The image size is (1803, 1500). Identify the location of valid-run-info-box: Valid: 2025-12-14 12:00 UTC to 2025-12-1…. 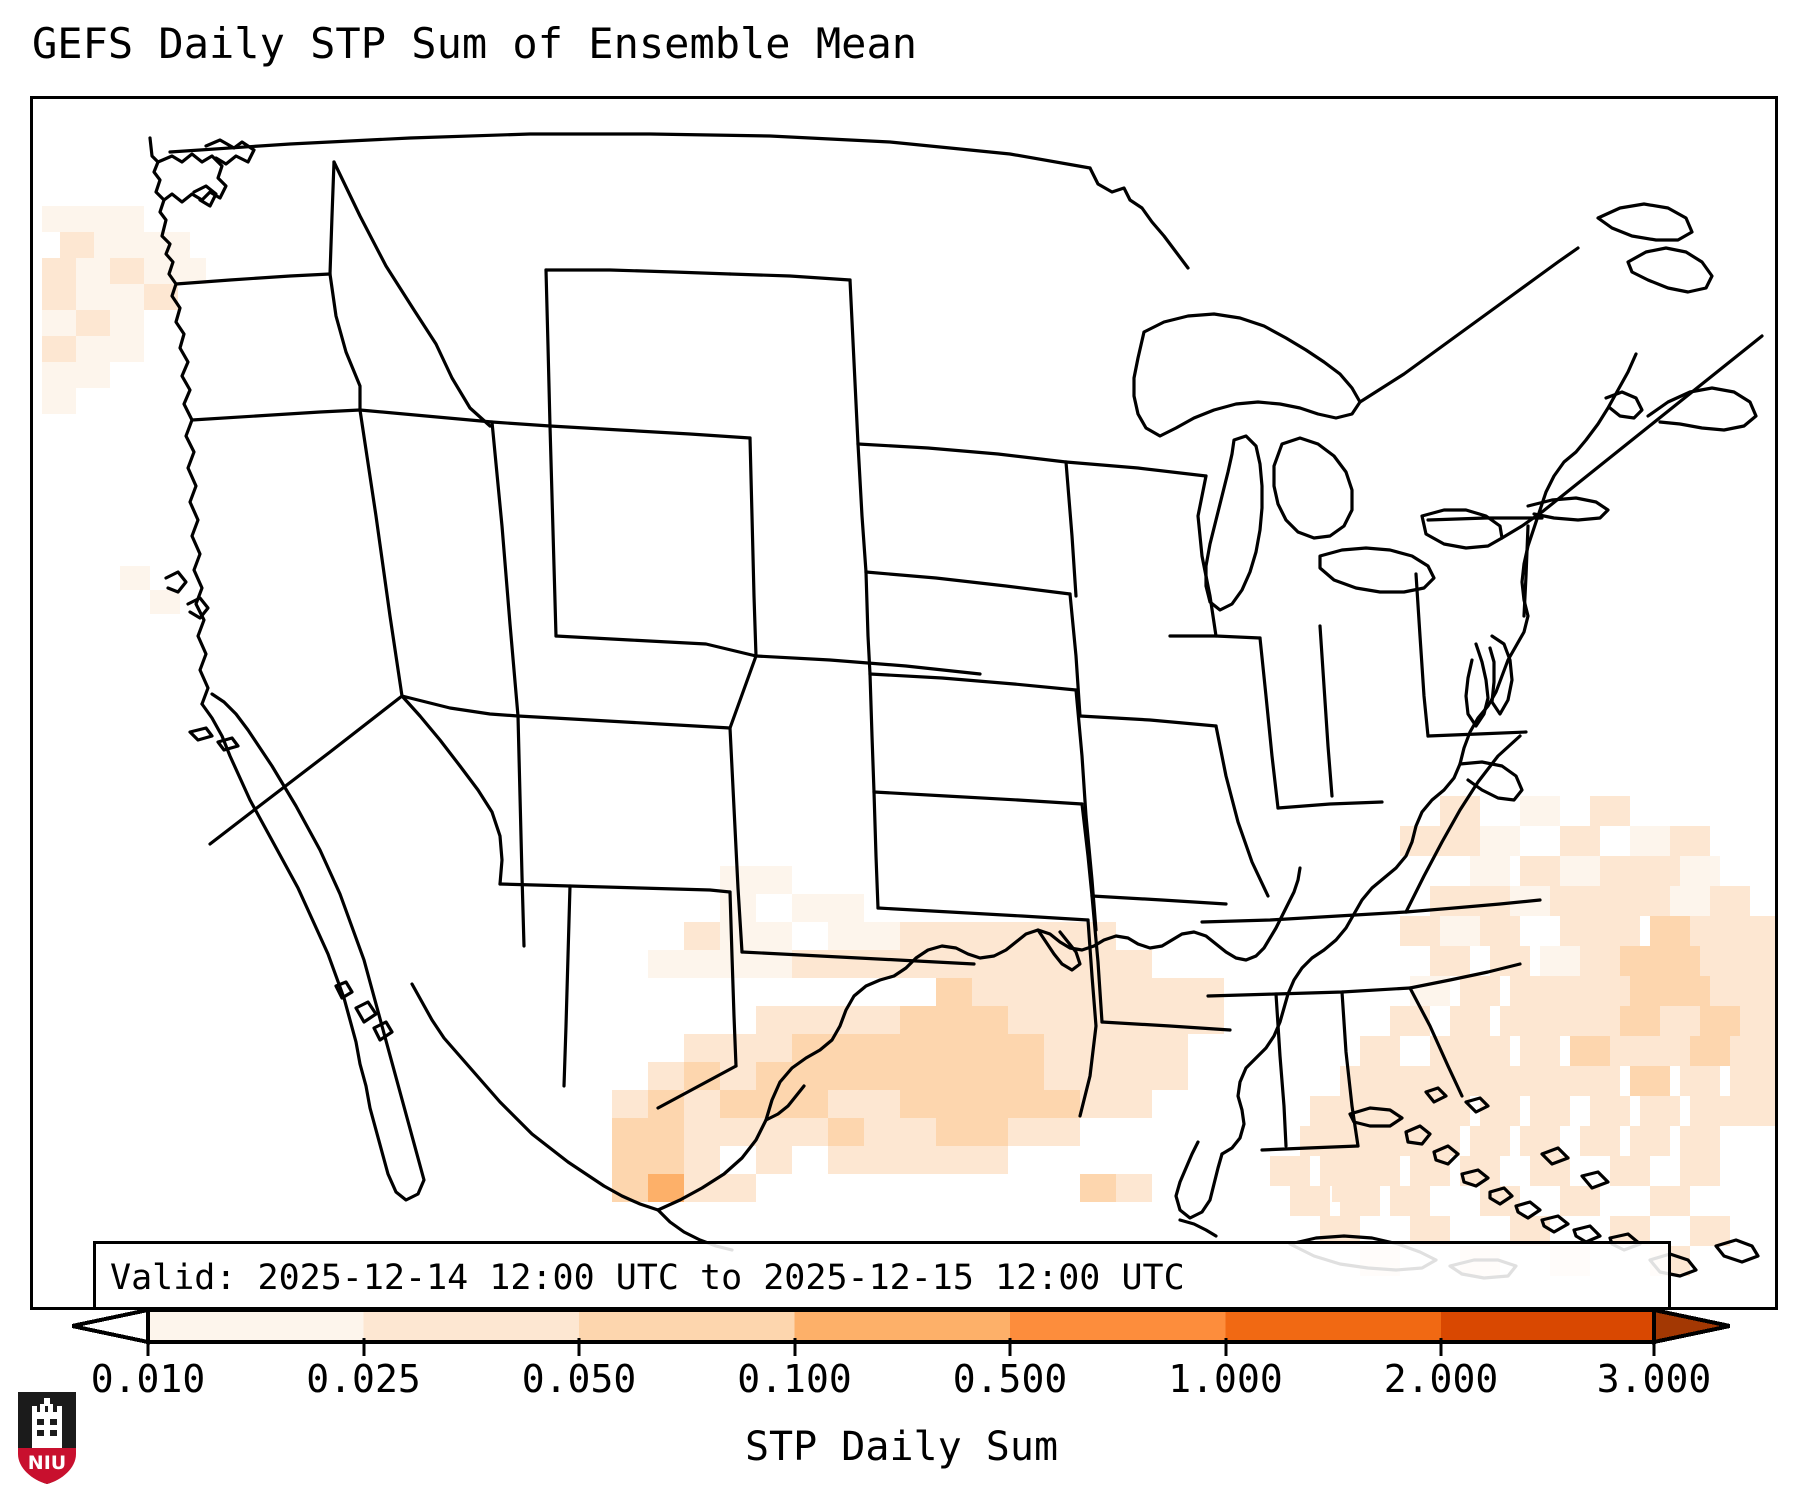
(882, 1274).